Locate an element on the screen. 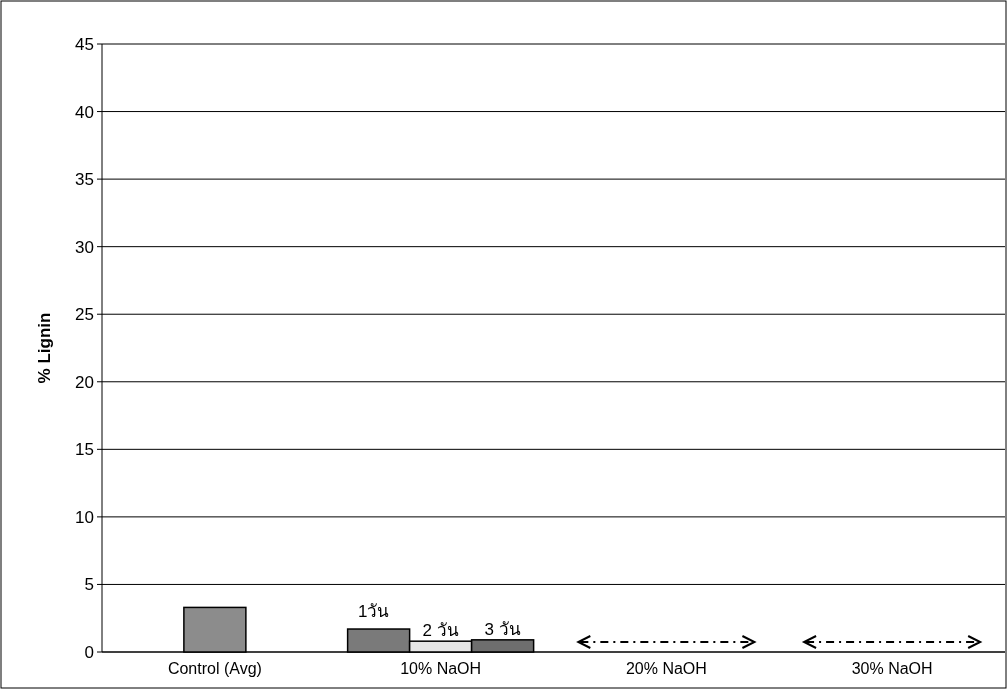  x-tick-label: 10% NaOH is located at coordinates (441, 668).